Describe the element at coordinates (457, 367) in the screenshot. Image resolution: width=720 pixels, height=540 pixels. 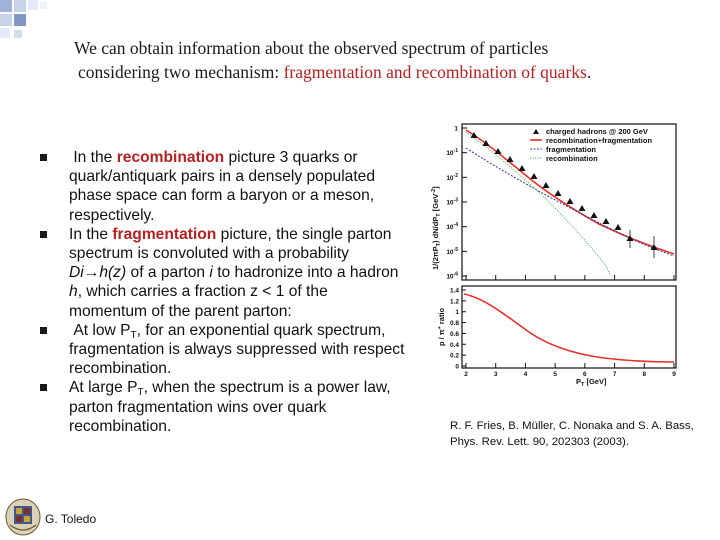
I see `bottom-y-tick-label: 0` at that location.